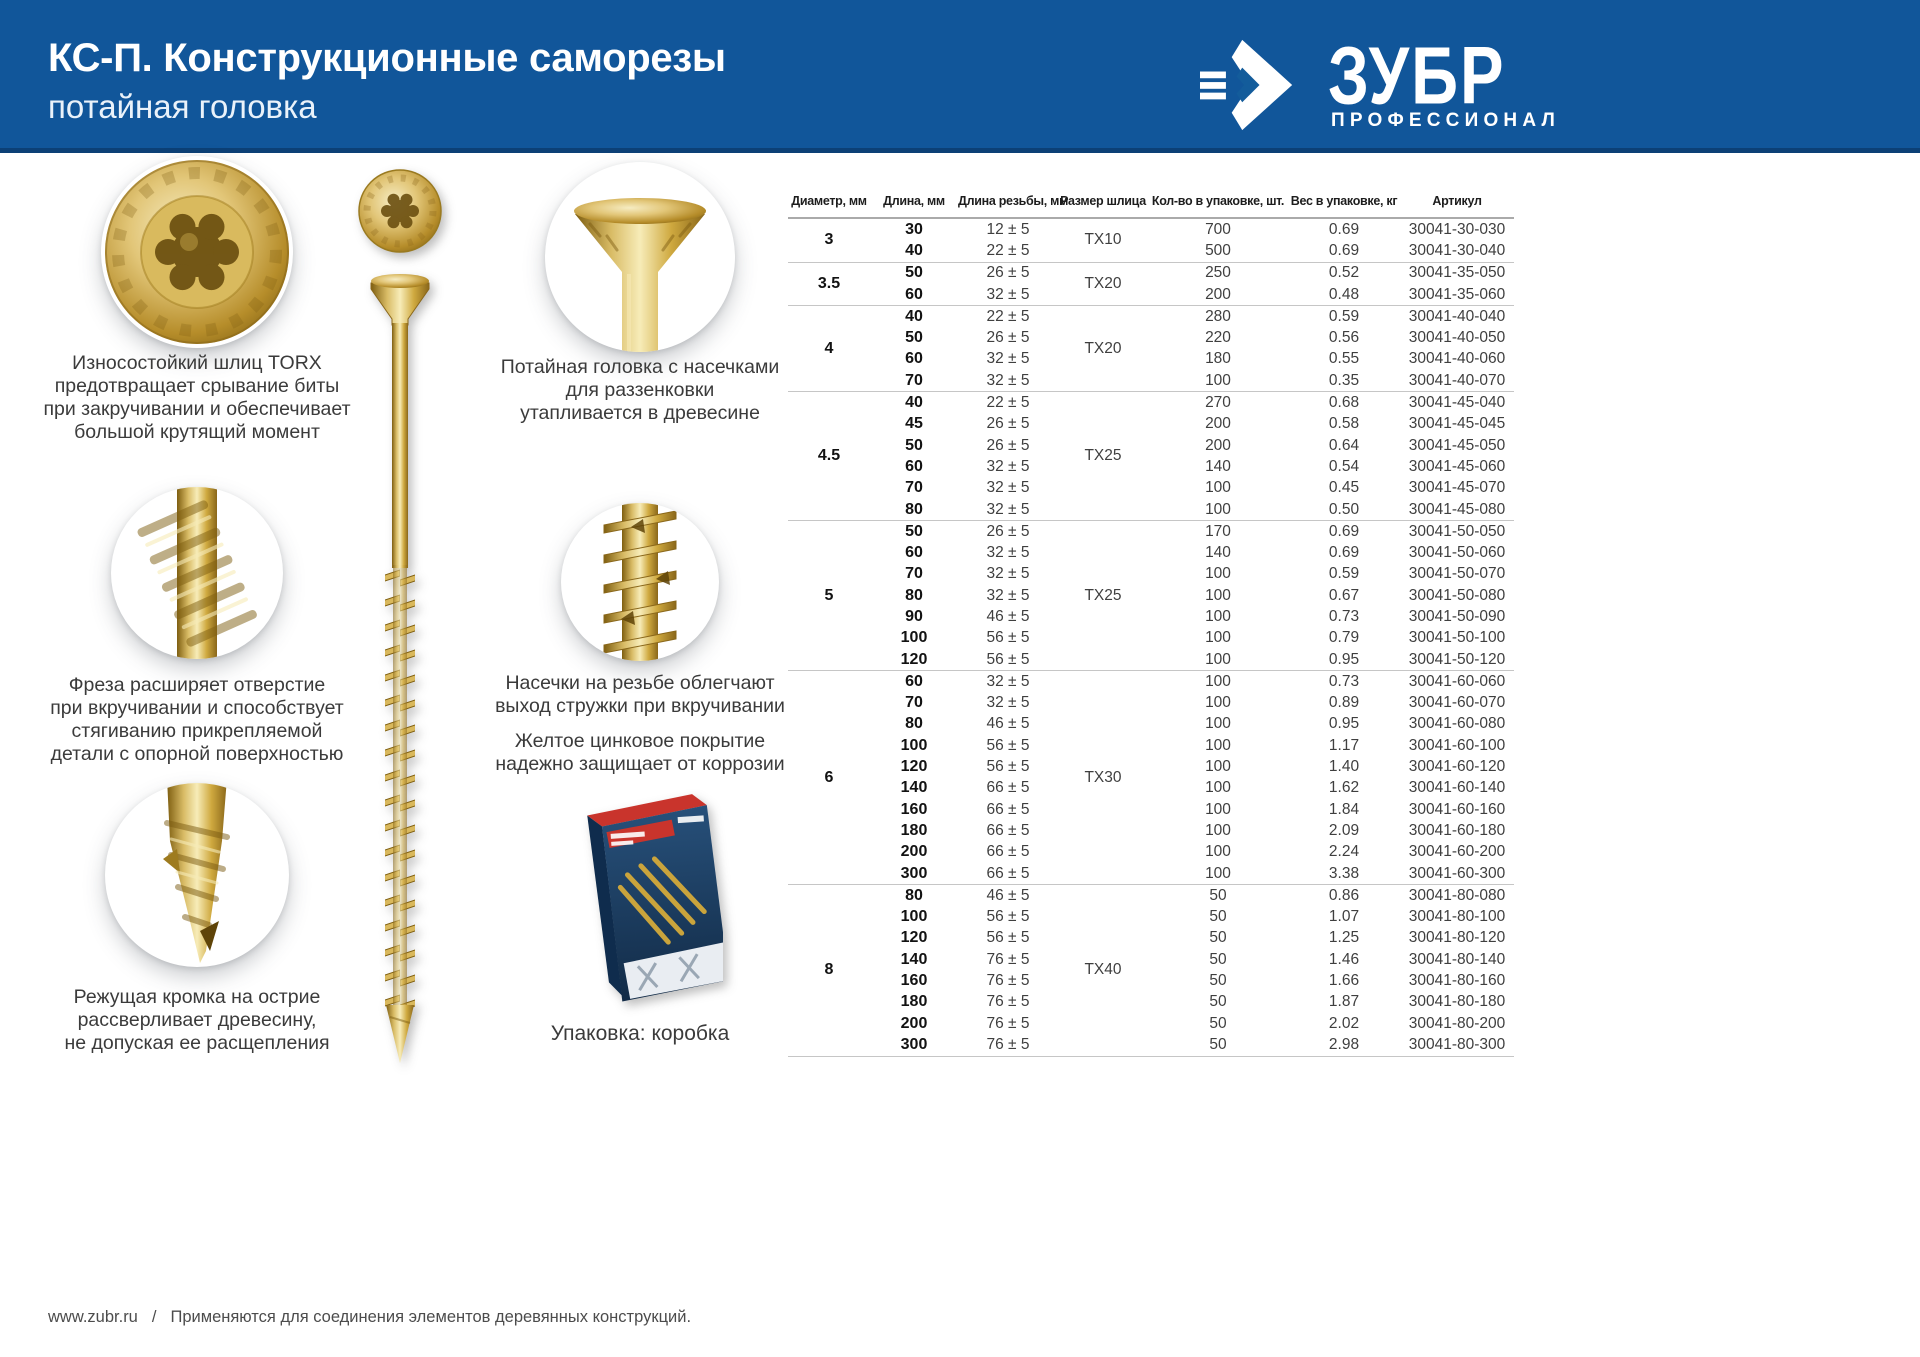 Image resolution: width=1920 pixels, height=1357 pixels. Describe the element at coordinates (1457, 595) in the screenshot. I see `sku-cell: 30041-50-080` at that location.